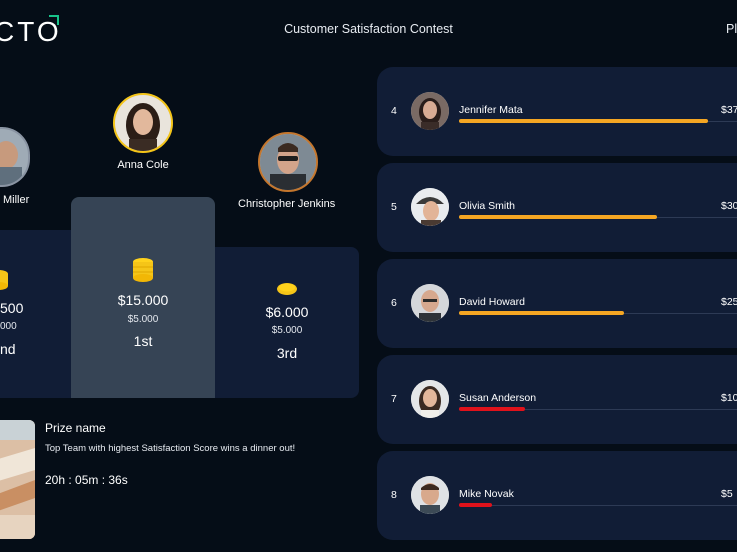 The image size is (737, 552). What do you see at coordinates (492, 302) in the screenshot?
I see `row-name: David Howard` at bounding box center [492, 302].